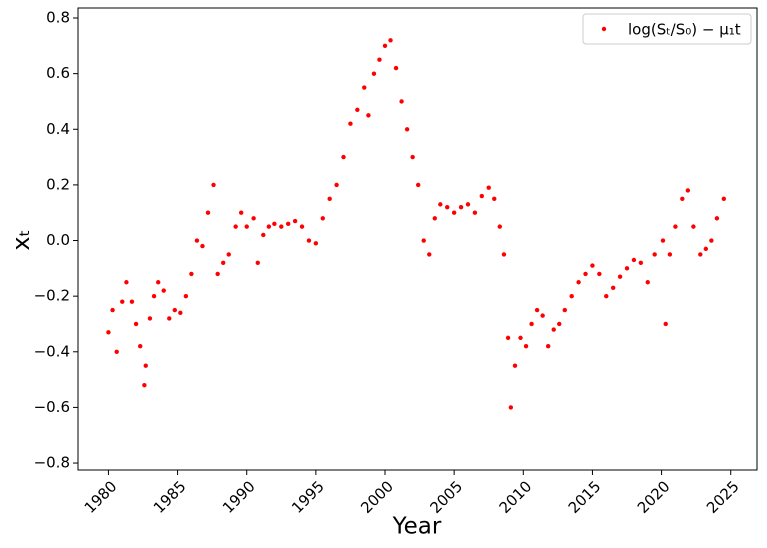 The image size is (767, 548). Describe the element at coordinates (58, 73) in the screenshot. I see `y-tick-label: 0.6` at that location.